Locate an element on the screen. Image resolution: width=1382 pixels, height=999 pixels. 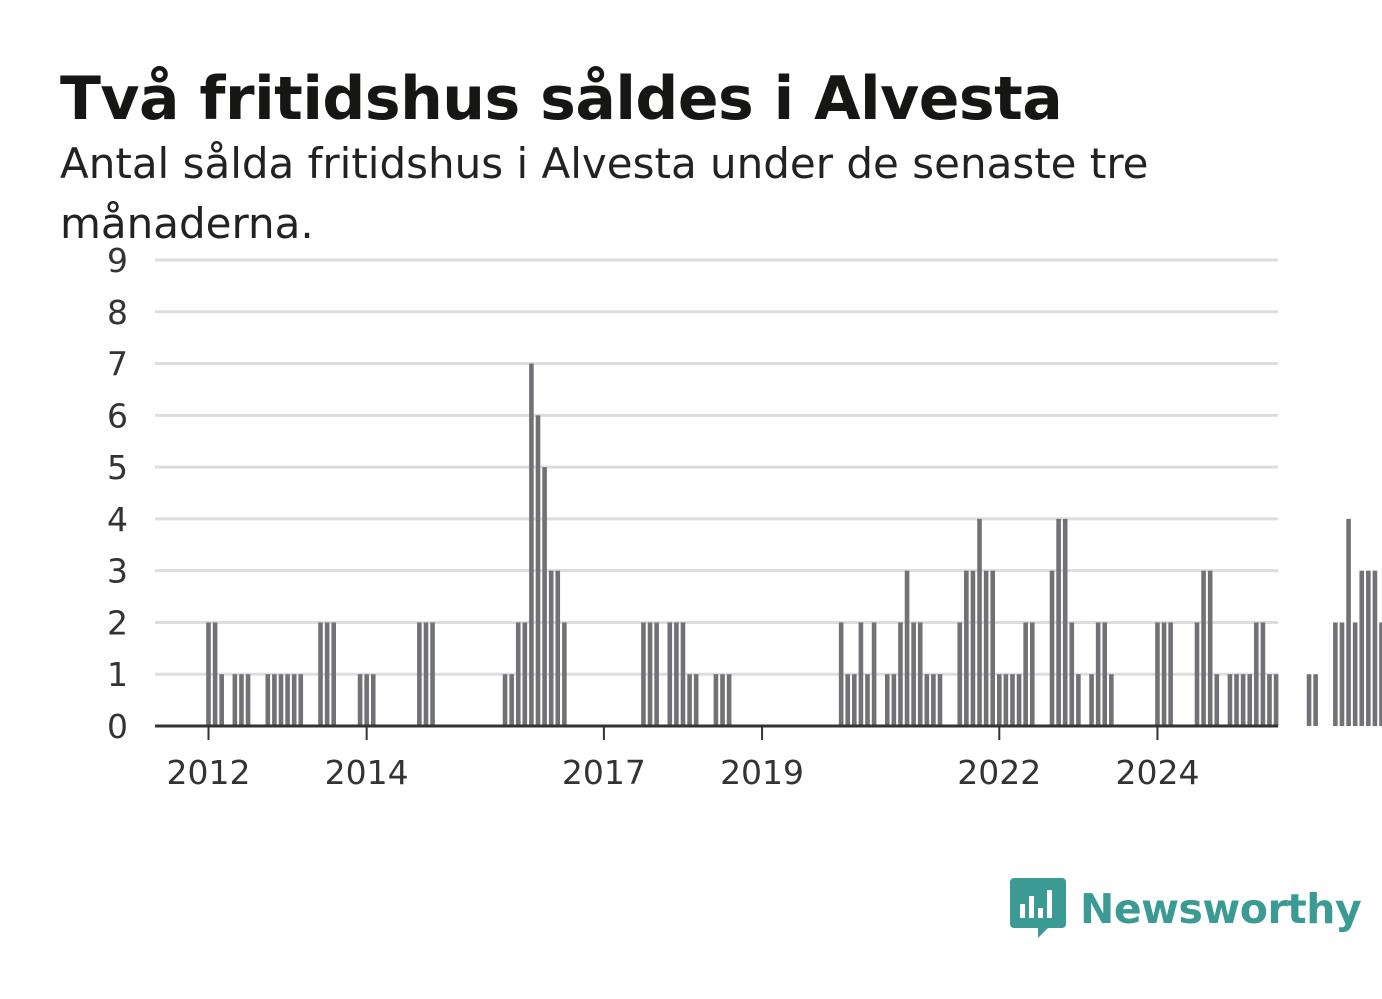
x-tick-label: 2022 is located at coordinates (999, 772).